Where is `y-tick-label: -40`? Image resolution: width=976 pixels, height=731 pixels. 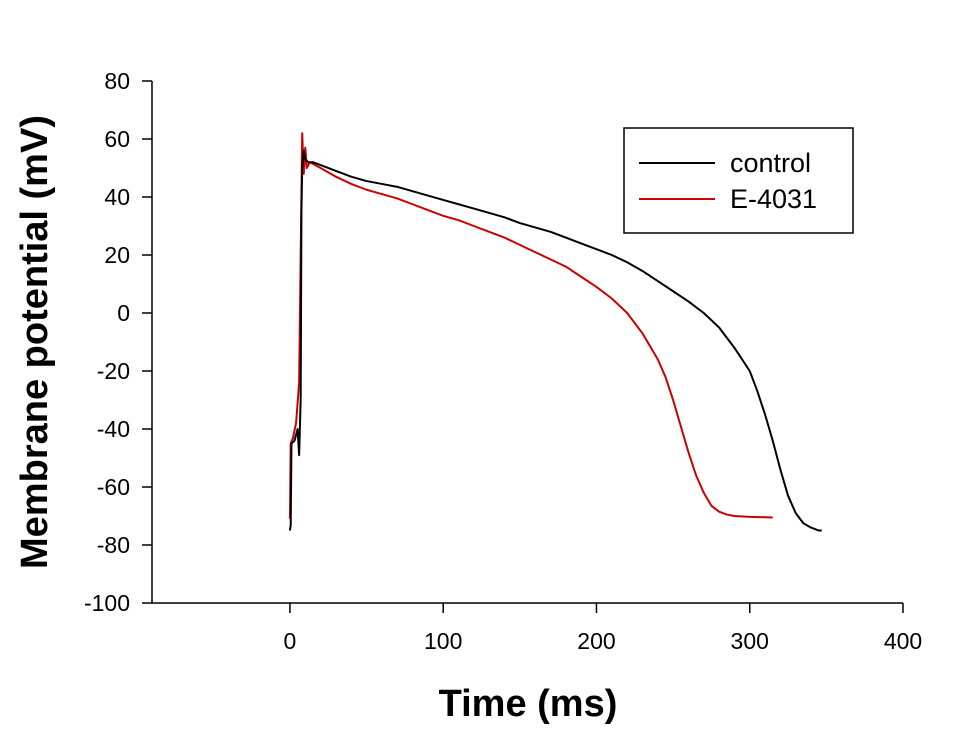 y-tick-label: -40 is located at coordinates (113, 429).